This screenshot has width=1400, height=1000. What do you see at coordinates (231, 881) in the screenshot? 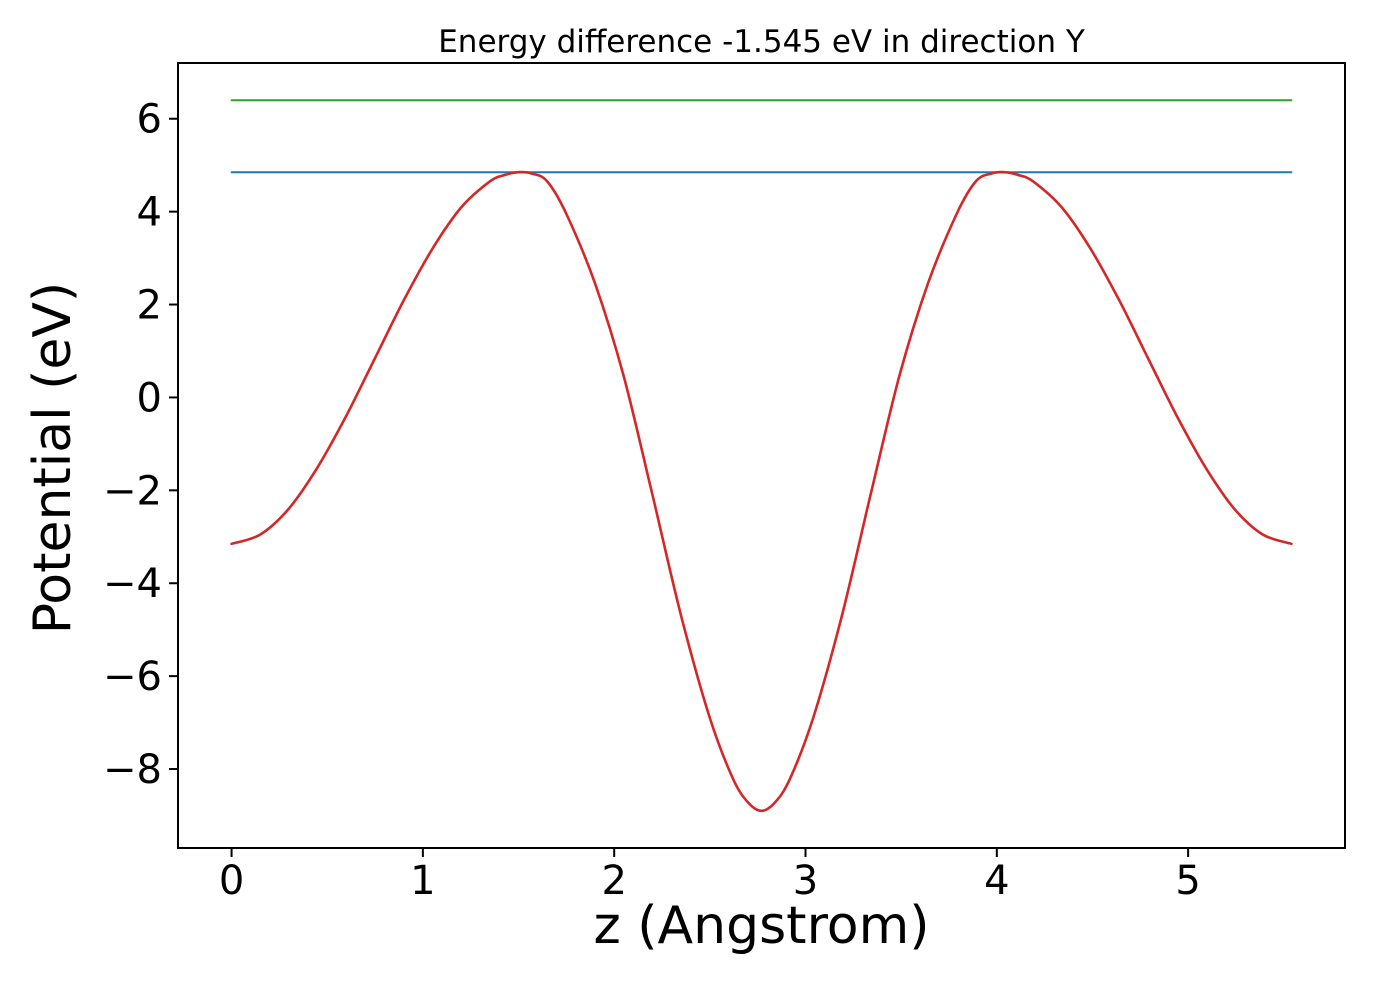
I see `x-tick-label: 0` at bounding box center [231, 881].